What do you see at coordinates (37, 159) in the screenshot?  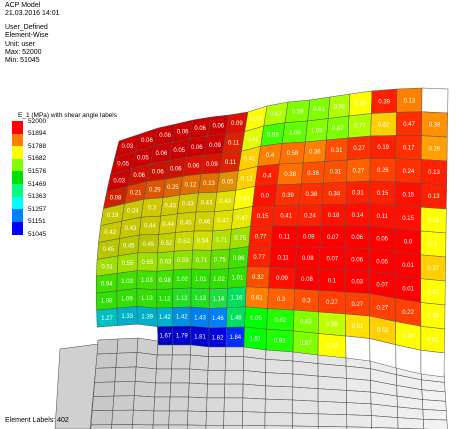 I see `legend-label: 51682` at bounding box center [37, 159].